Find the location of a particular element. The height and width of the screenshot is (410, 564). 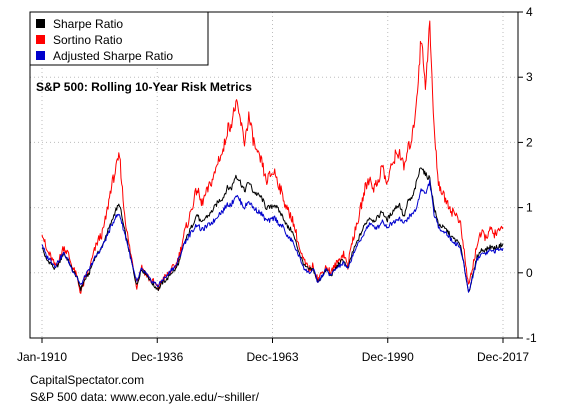

legend-swatch-adjusted-sharpe is located at coordinates (40, 55).